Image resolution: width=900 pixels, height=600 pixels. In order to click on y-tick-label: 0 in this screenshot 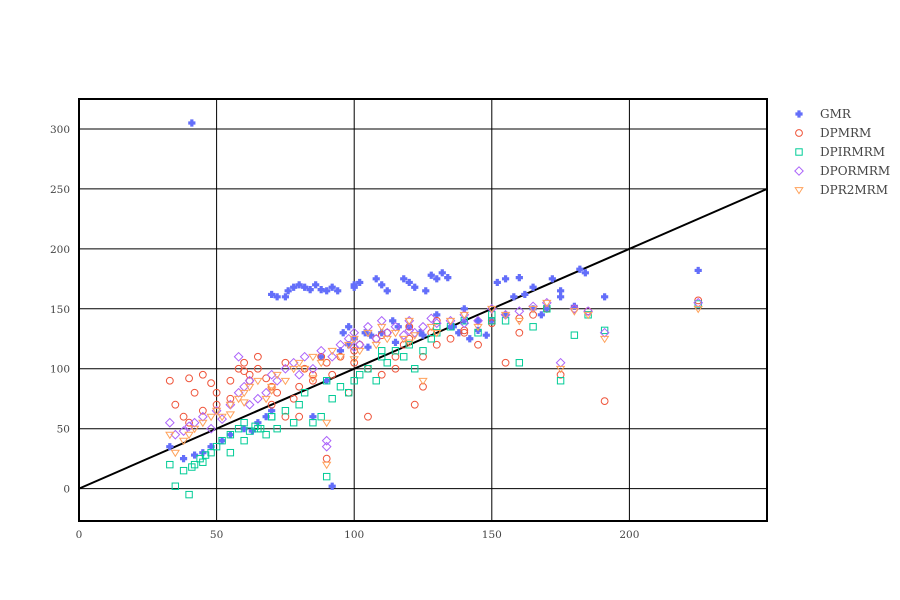, I will do `click(66, 490)`.